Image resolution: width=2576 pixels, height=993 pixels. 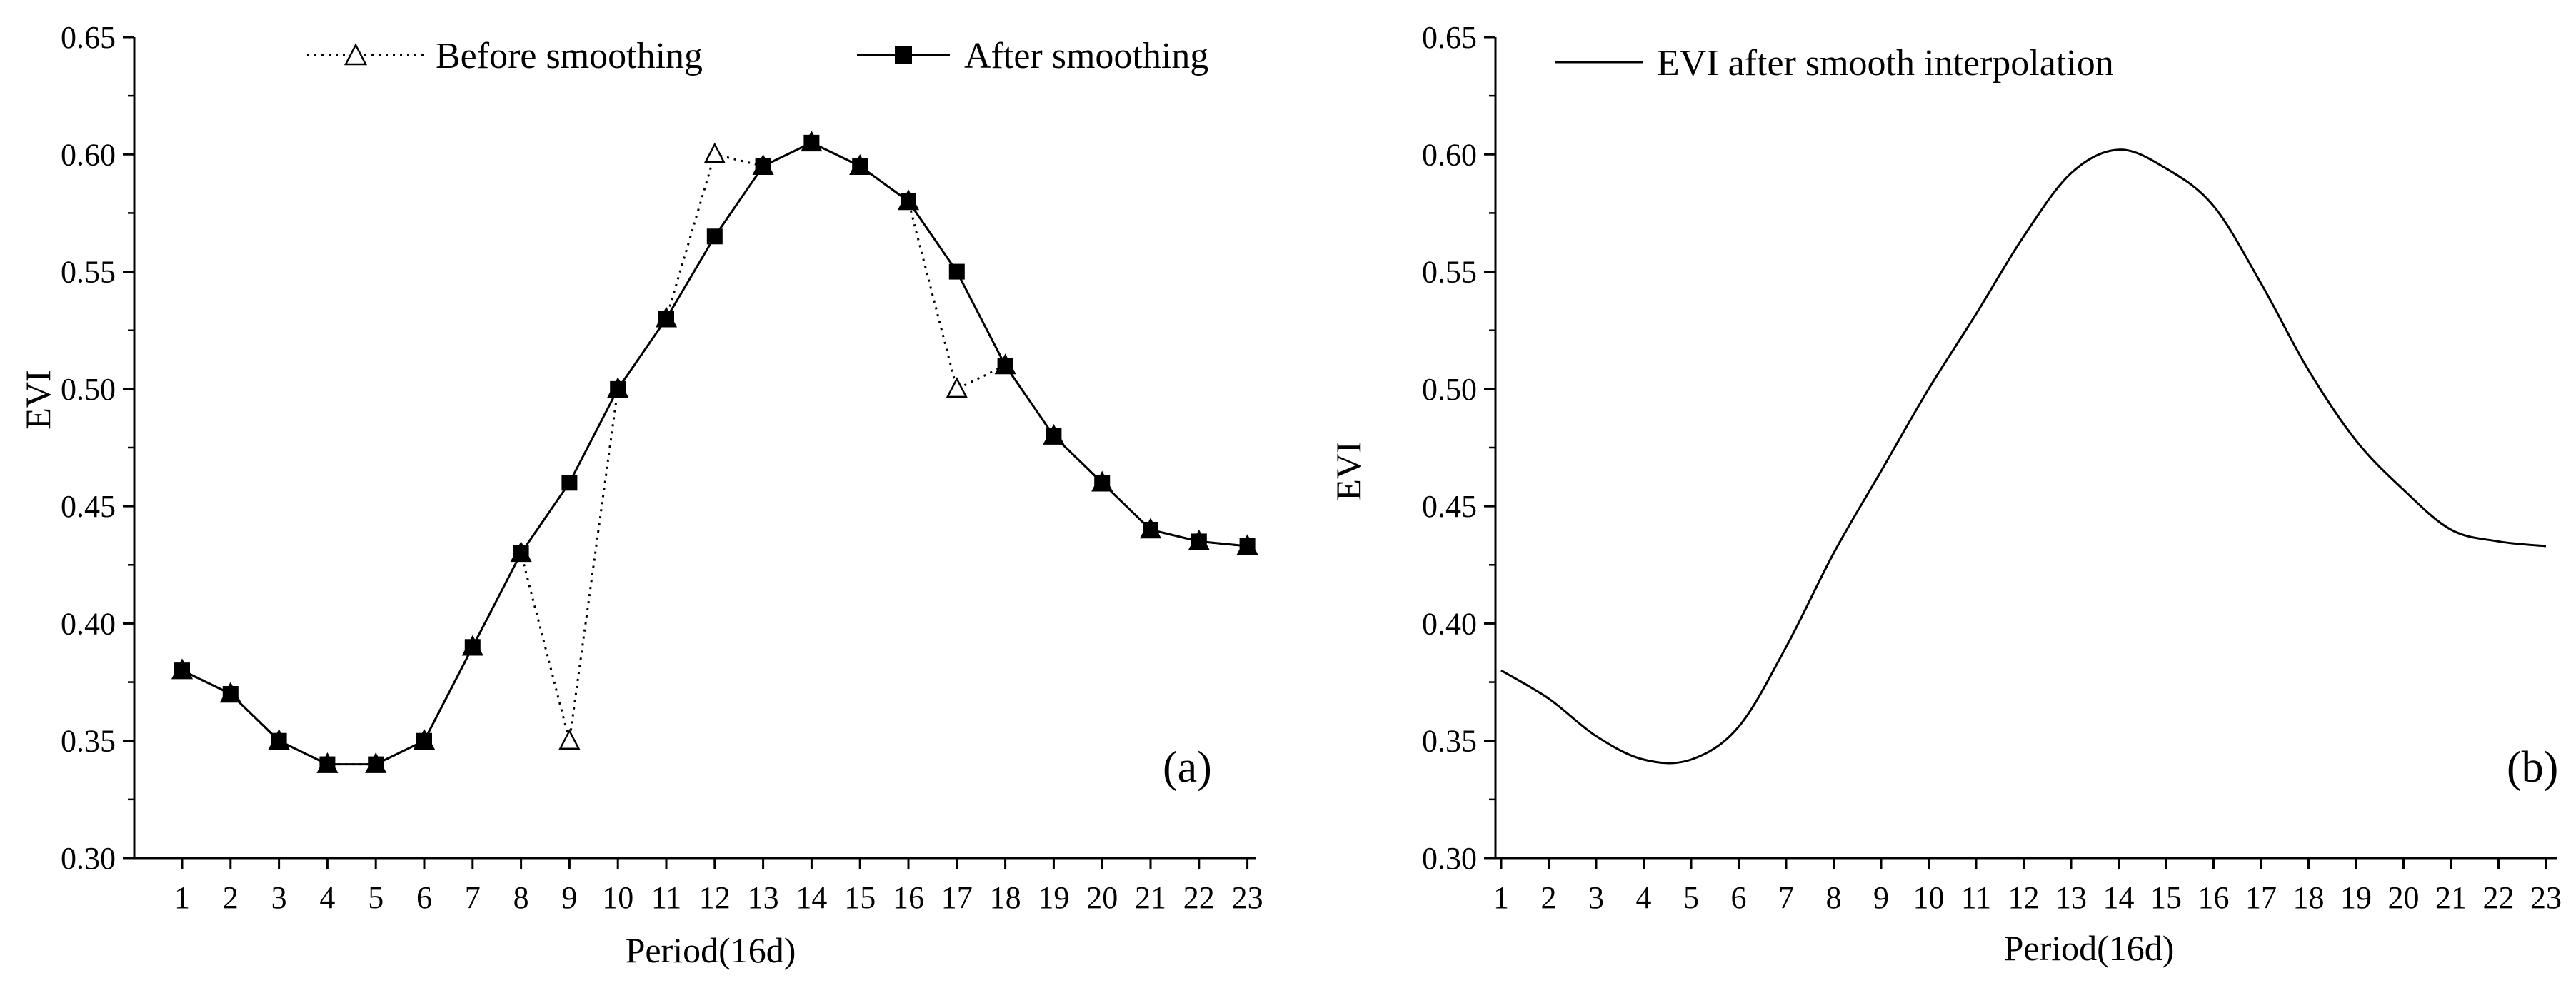 I want to click on chart-a-y-axis-title: EVI, so click(x=38, y=399).